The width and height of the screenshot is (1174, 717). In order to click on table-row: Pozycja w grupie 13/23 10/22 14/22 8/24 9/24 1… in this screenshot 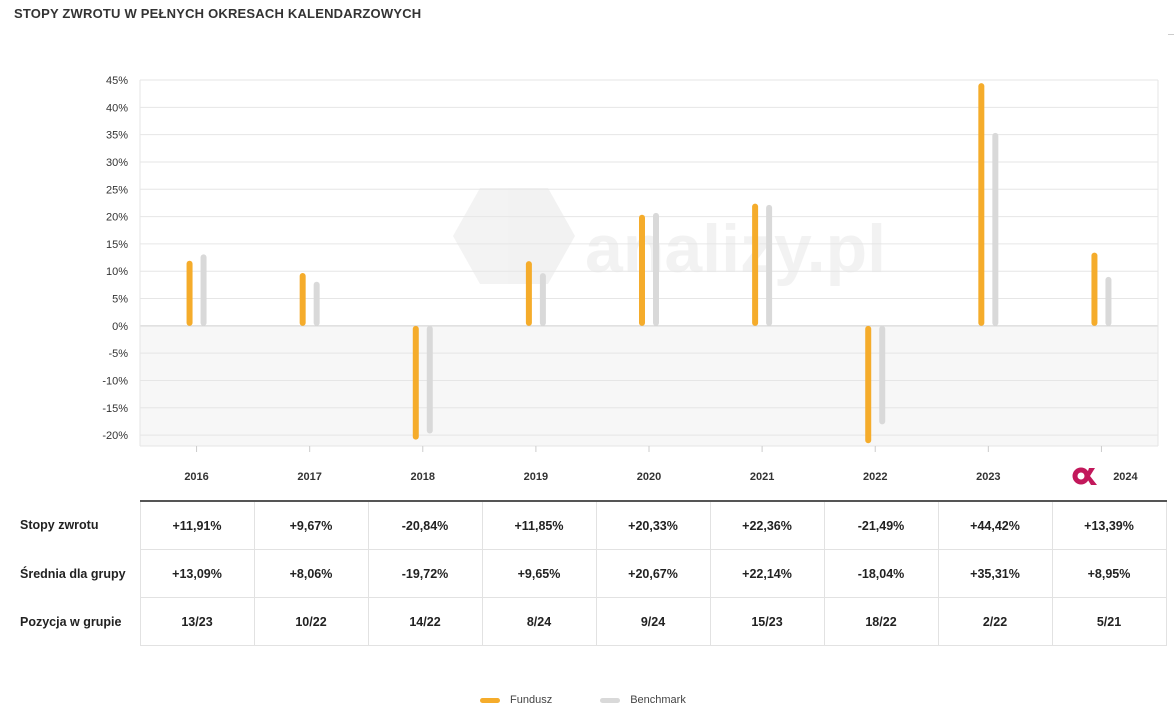, I will do `click(583, 621)`.